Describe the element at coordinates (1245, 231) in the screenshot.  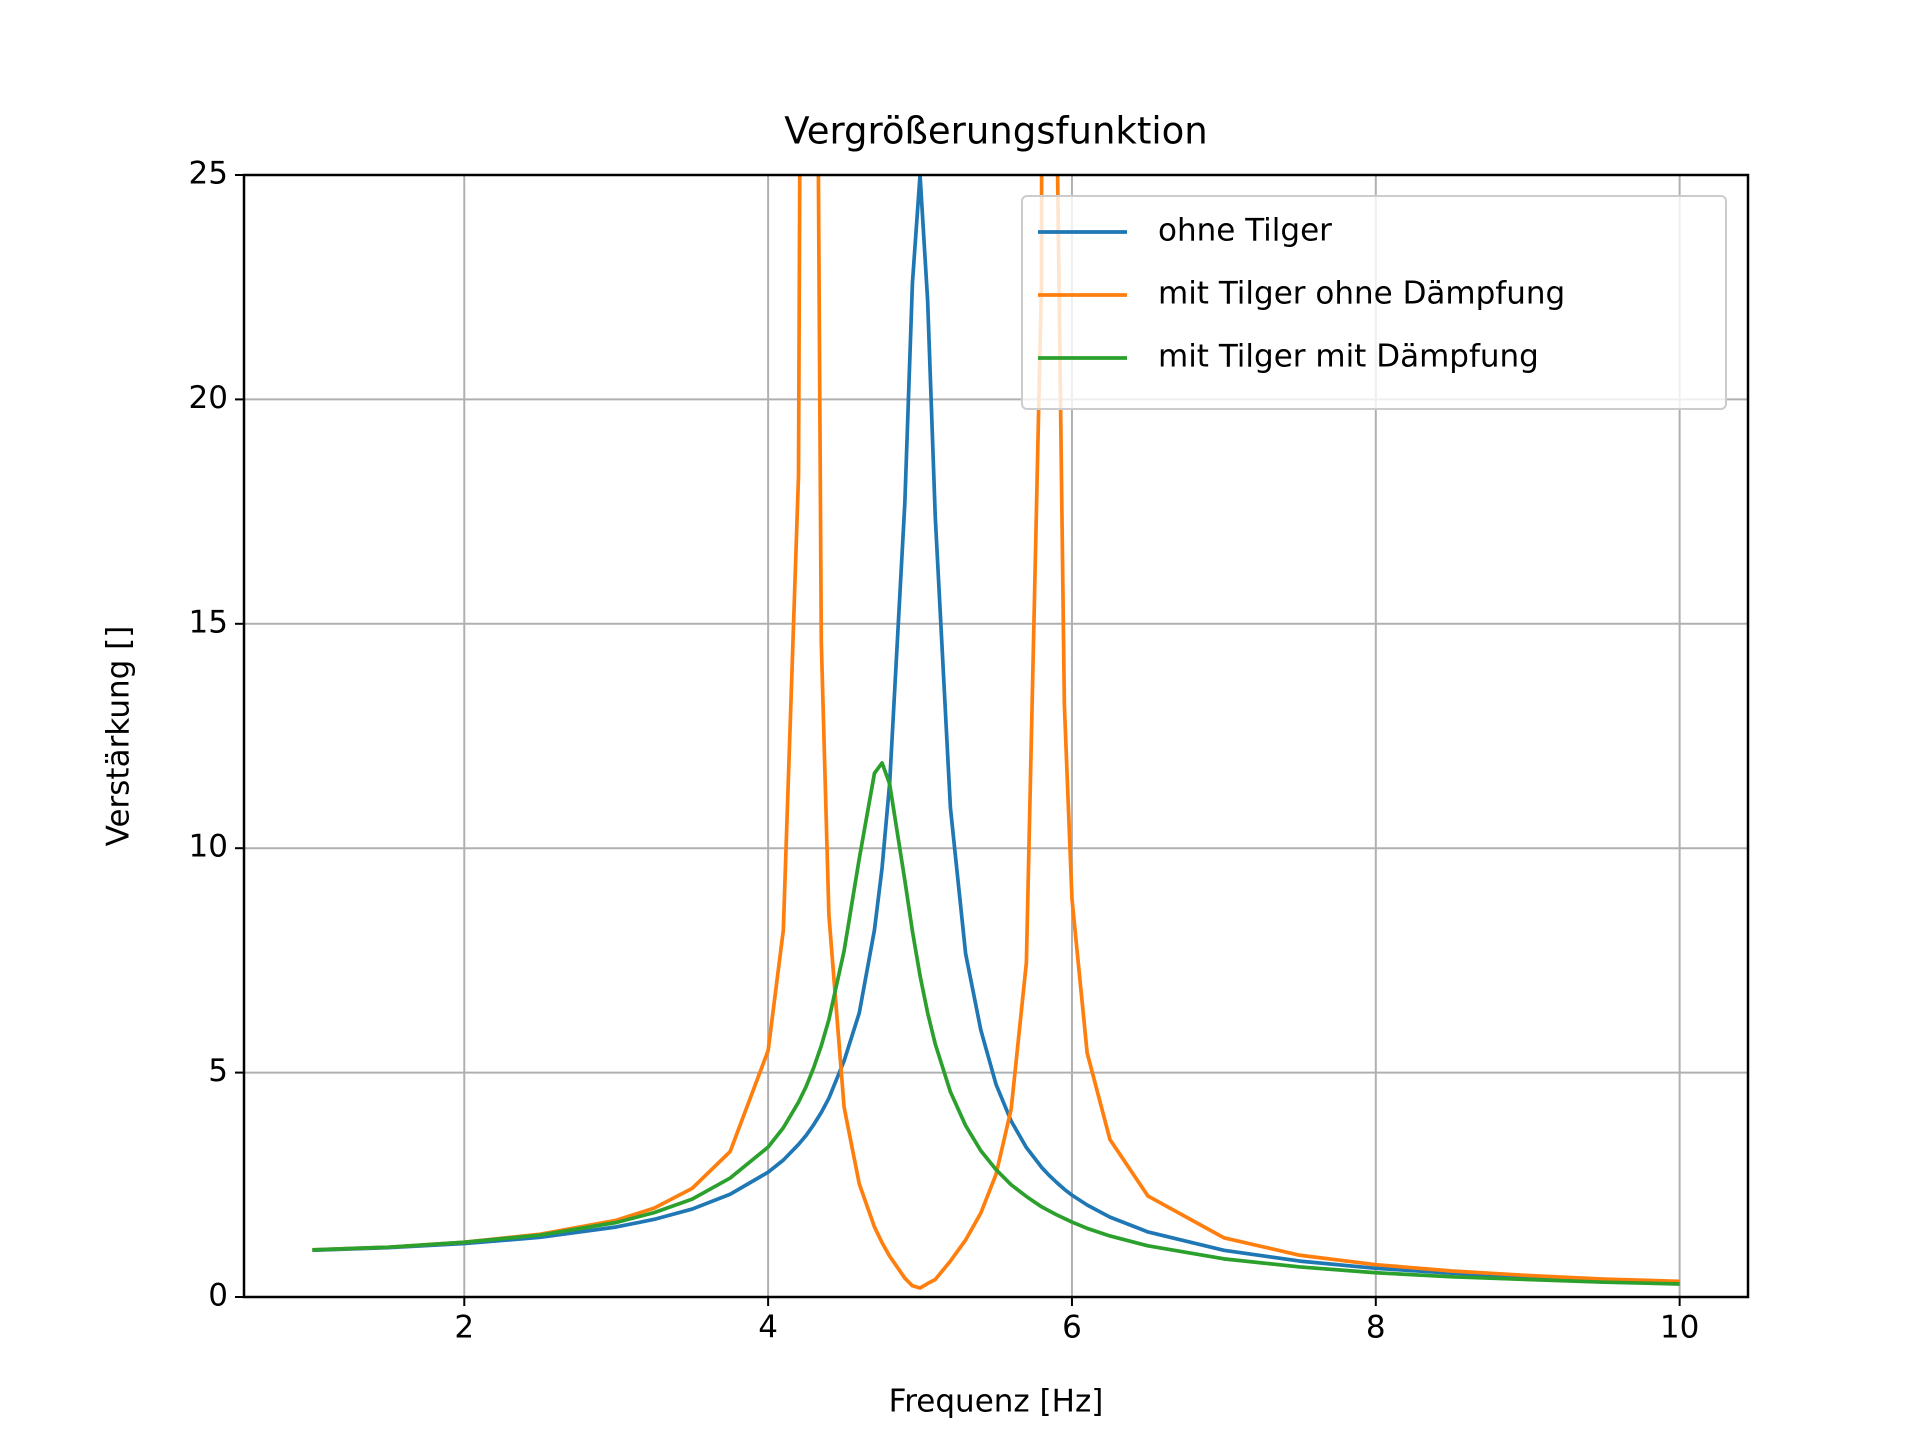
I see `legend-label: ohne Tilger` at that location.